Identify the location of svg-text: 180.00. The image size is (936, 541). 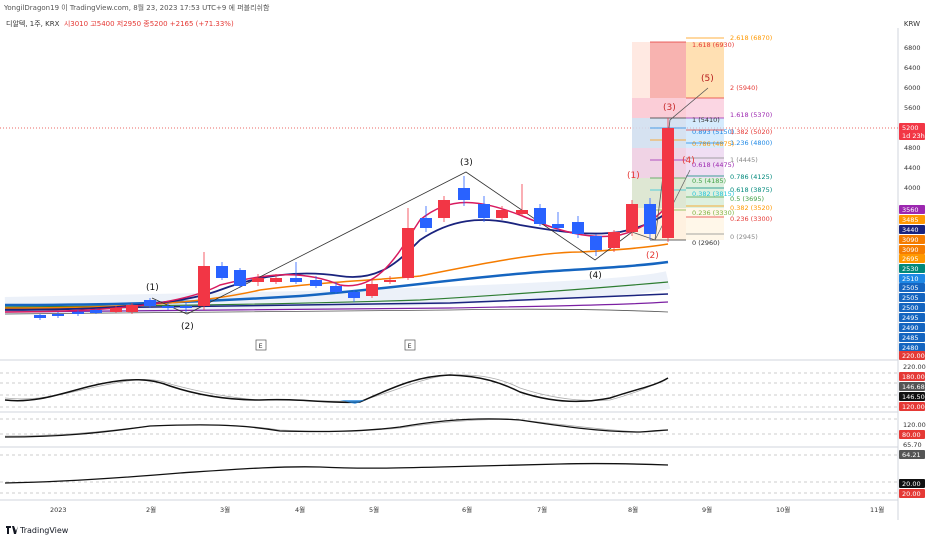
(913, 377).